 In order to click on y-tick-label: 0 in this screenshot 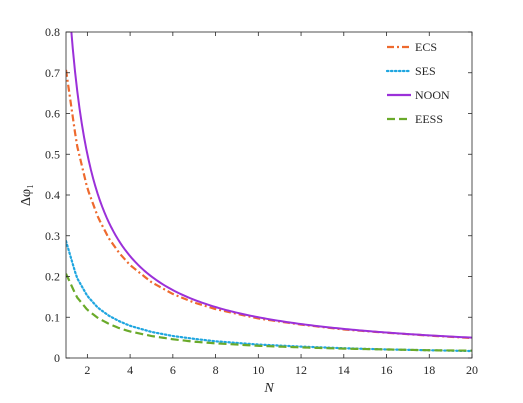, I will do `click(57, 358)`.